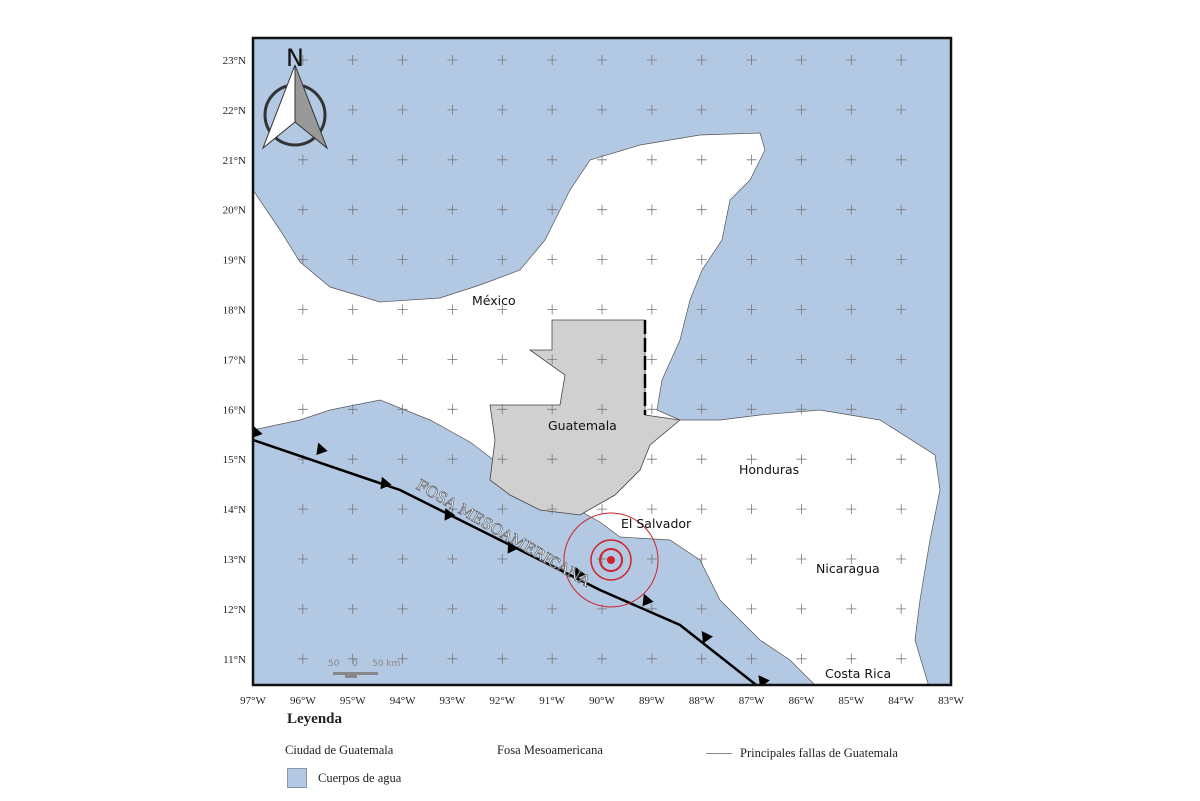 The image size is (1200, 801). Describe the element at coordinates (234, 660) in the screenshot. I see `lat-tick-label: 11°N` at that location.